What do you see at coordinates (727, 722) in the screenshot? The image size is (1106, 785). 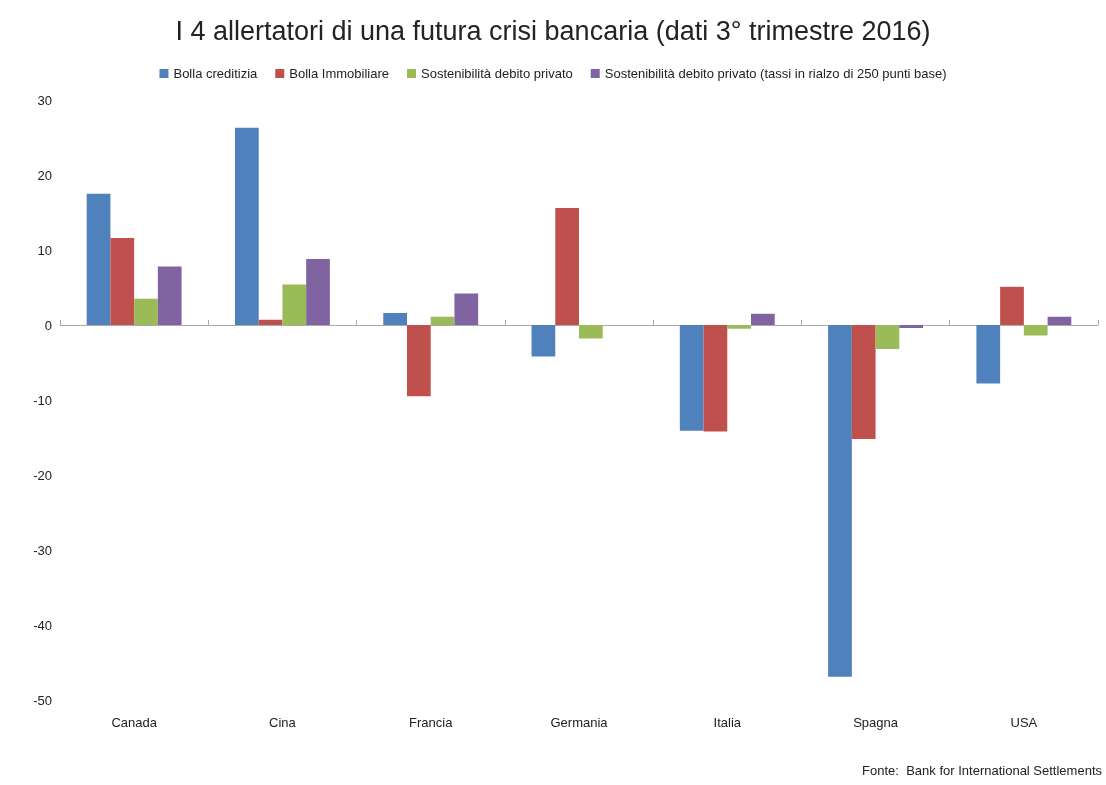 I see `x-tick-label: Italia` at bounding box center [727, 722].